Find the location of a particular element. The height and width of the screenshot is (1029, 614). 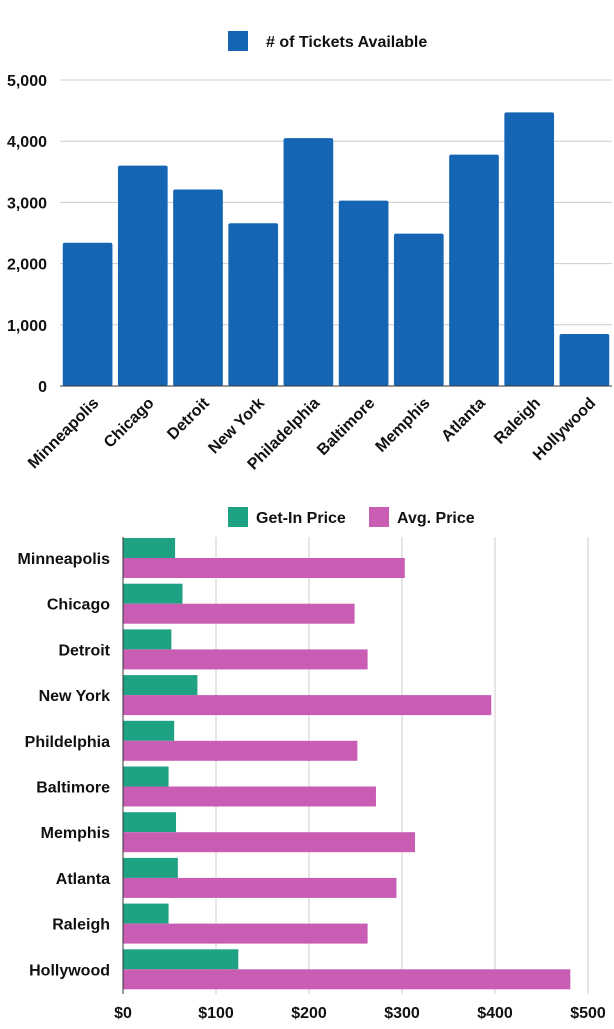

x-category-label: Atlanta is located at coordinates (463, 420).